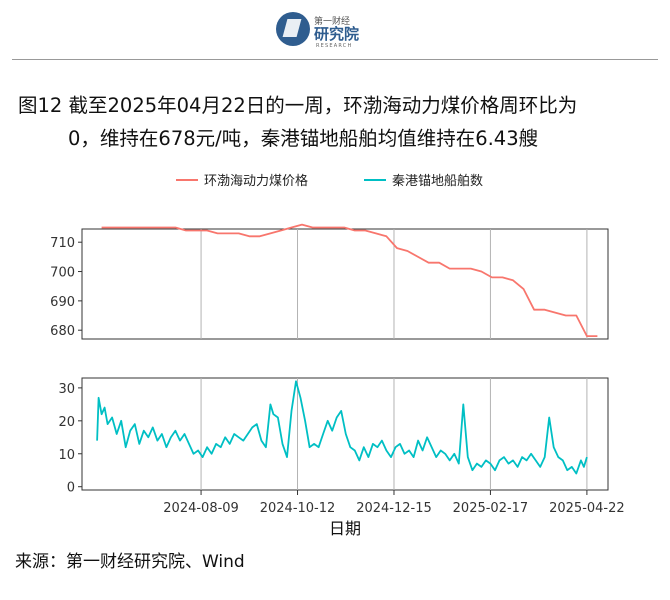 Image resolution: width=670 pixels, height=600 pixels. What do you see at coordinates (130, 562) in the screenshot?
I see `source-note: 来源：第一财经研究院、Wind` at bounding box center [130, 562].